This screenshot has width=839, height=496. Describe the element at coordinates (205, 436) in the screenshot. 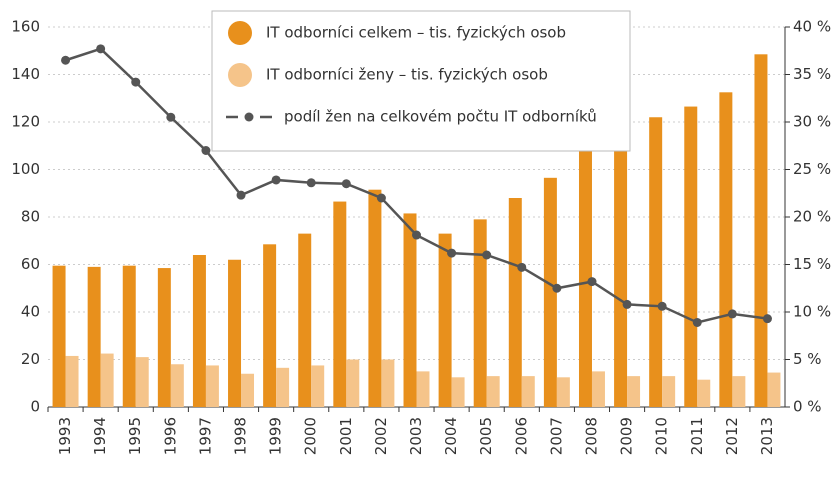

I see `x-tick-label: 1997` at that location.